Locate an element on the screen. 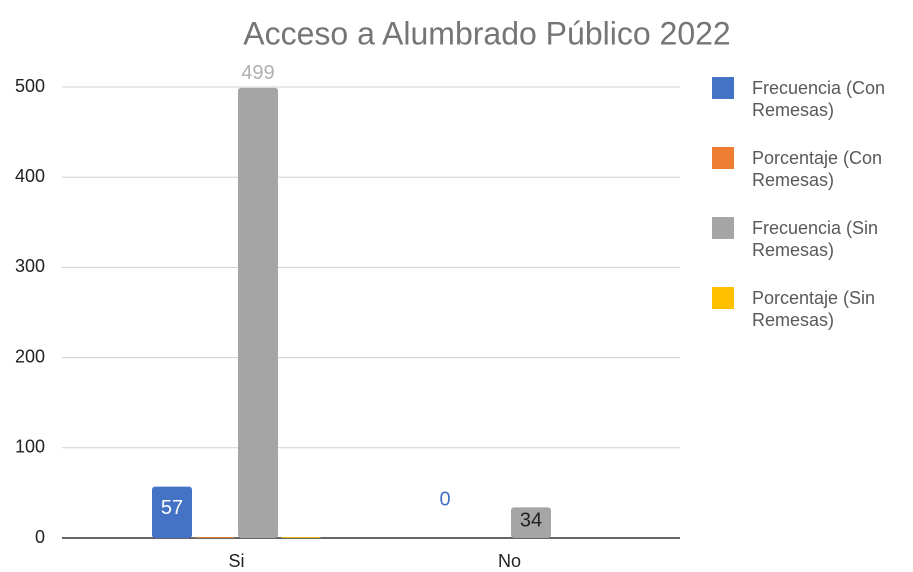 Image resolution: width=913 pixels, height=572 pixels. data-label: 0 is located at coordinates (444, 499).